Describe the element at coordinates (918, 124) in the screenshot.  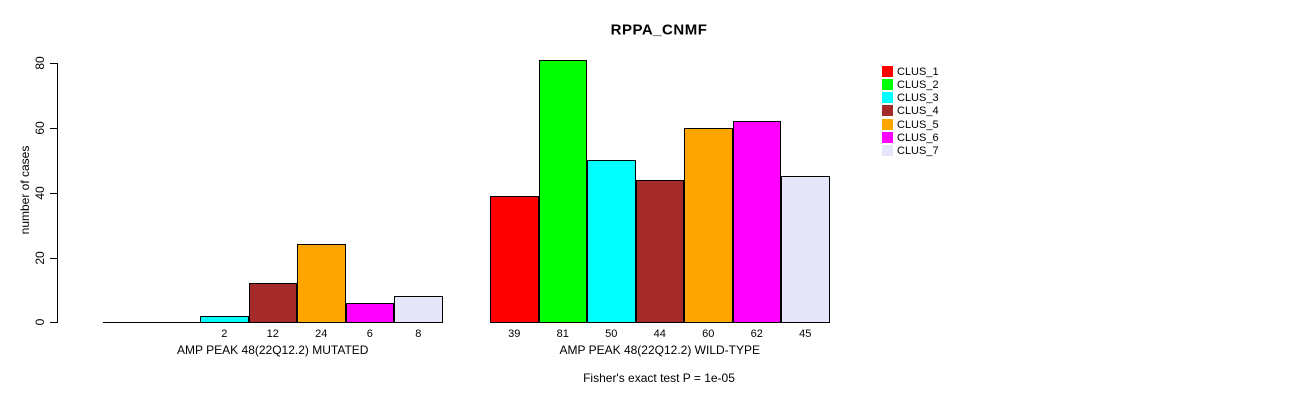
I see `legend-label-CLUS_5: CLUS_5` at that location.